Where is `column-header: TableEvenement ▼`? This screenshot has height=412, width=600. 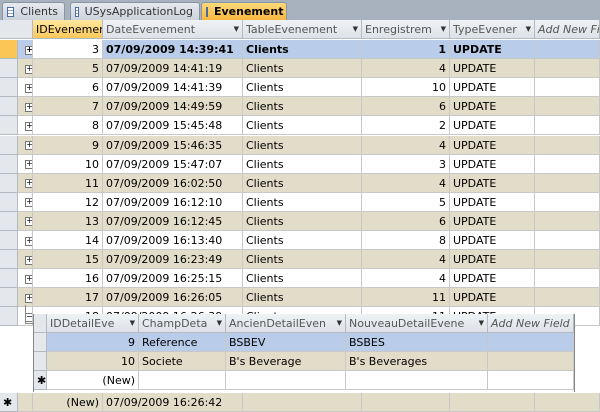 column-header: TableEvenement ▼ is located at coordinates (302, 29).